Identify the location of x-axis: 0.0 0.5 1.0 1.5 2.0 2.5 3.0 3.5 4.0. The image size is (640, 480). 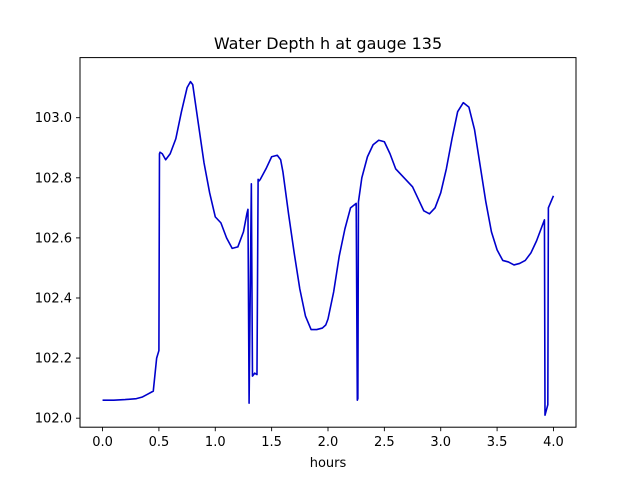
(328, 438).